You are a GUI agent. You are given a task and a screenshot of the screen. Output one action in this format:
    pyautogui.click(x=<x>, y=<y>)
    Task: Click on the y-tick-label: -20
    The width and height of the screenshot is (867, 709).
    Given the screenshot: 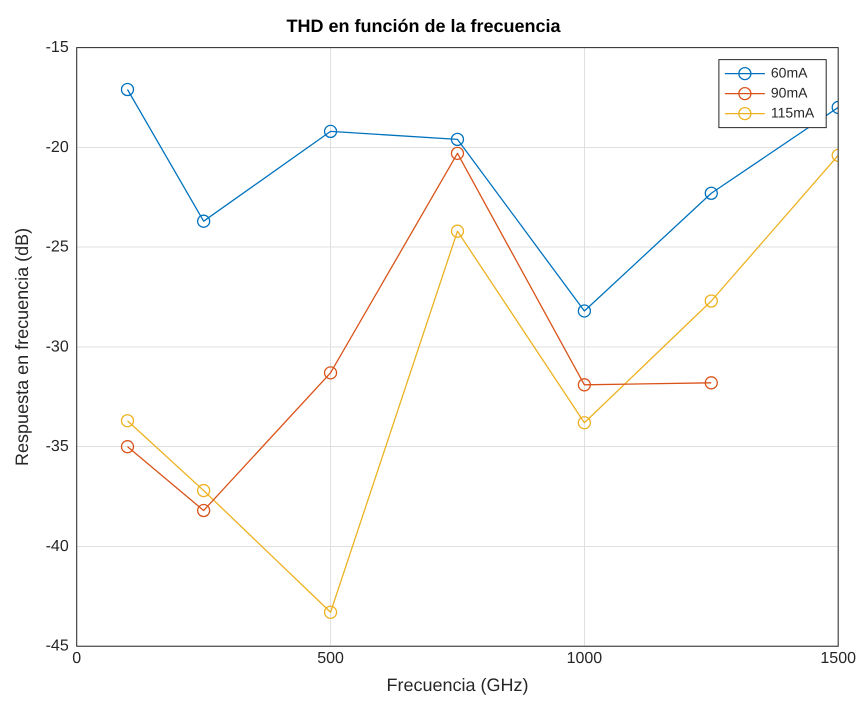 What is the action you would take?
    pyautogui.click(x=57, y=147)
    